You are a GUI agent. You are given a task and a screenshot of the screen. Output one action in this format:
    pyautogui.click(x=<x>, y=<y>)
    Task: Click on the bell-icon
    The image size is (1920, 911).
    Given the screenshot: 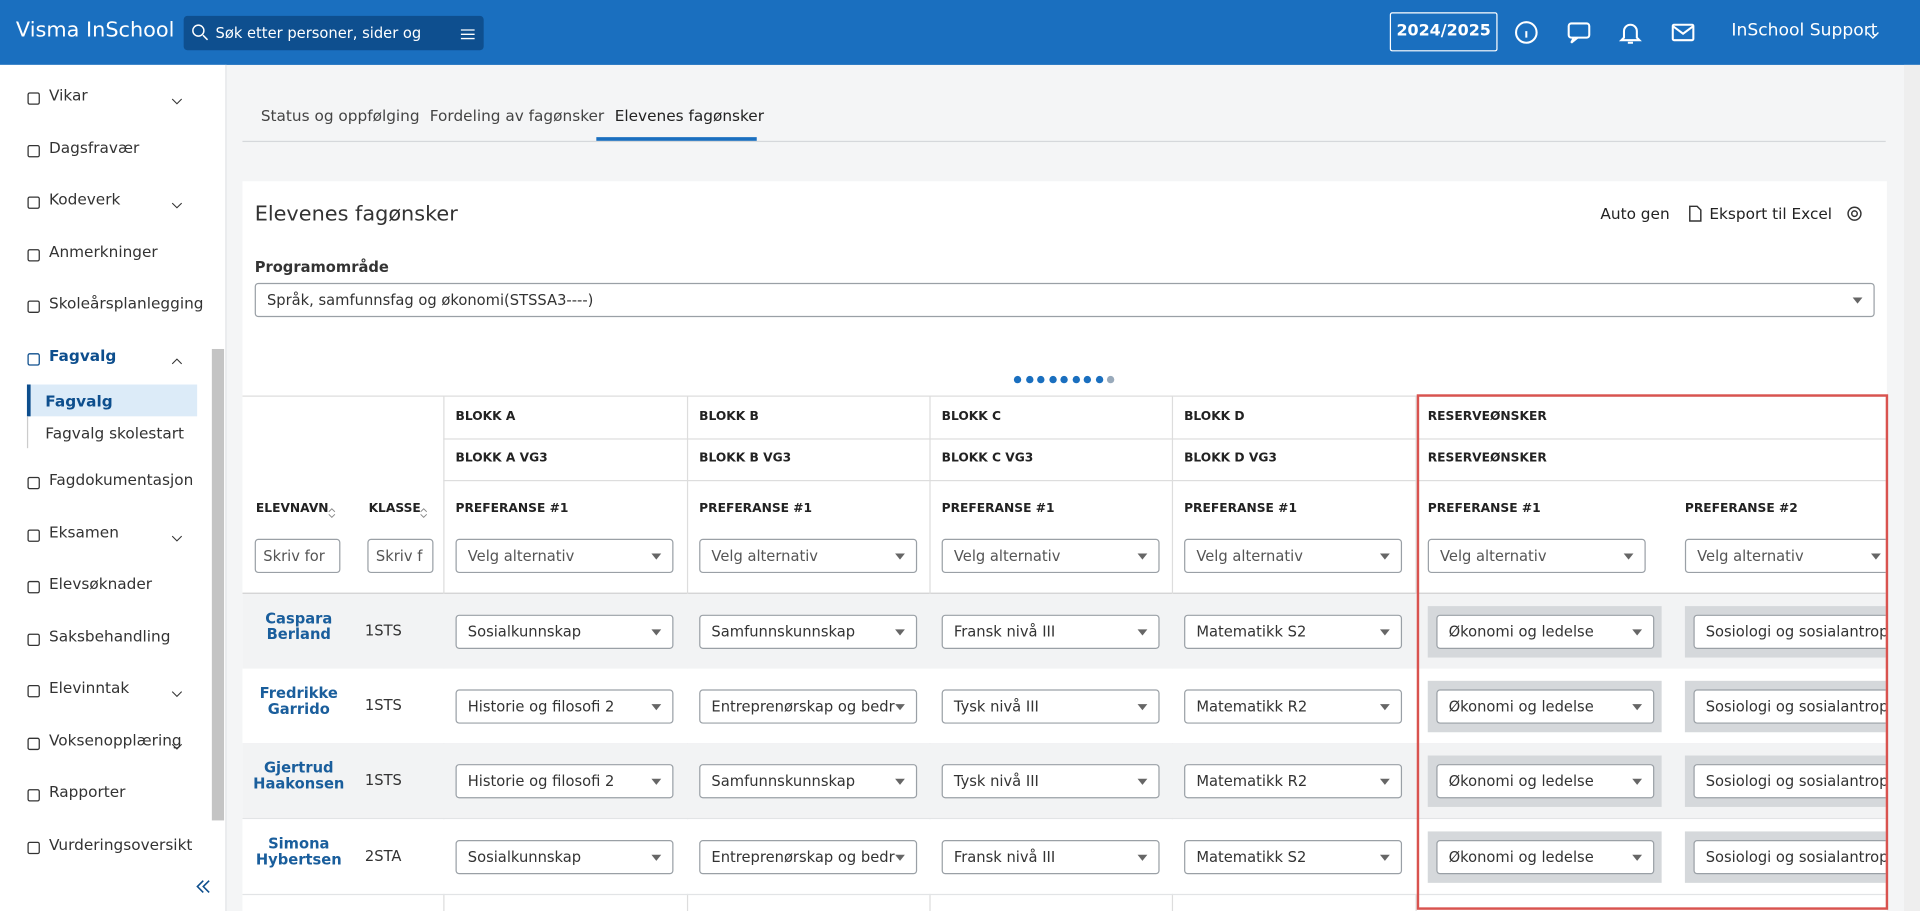 What is the action you would take?
    pyautogui.click(x=1631, y=33)
    